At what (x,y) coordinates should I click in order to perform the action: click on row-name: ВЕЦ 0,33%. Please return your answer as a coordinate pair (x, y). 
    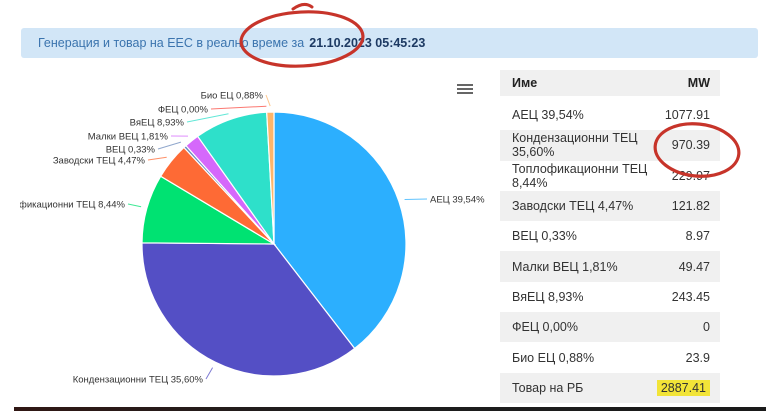
    Looking at the image, I should click on (544, 236).